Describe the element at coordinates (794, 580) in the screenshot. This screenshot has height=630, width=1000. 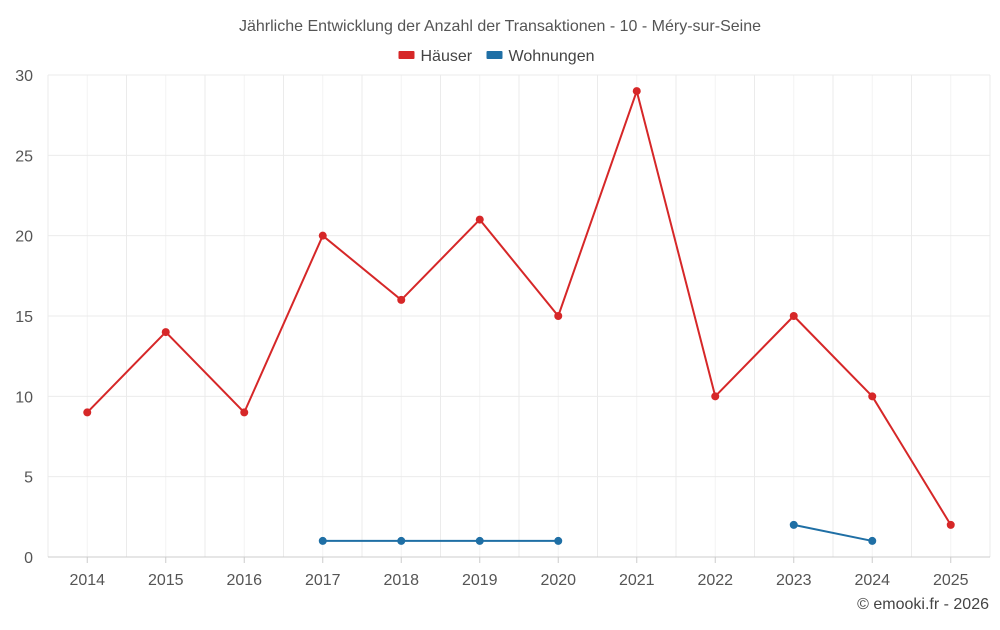
I see `x-tick-label: 2023` at that location.